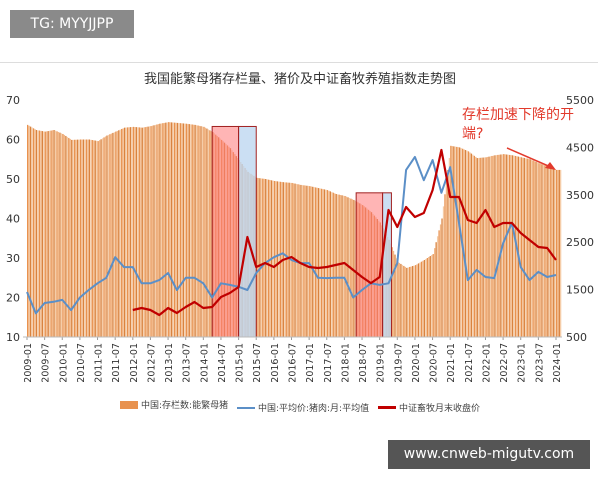 The width and height of the screenshot is (600, 480). I want to click on watermark-top: TG: MYYJJPP, so click(72, 24).